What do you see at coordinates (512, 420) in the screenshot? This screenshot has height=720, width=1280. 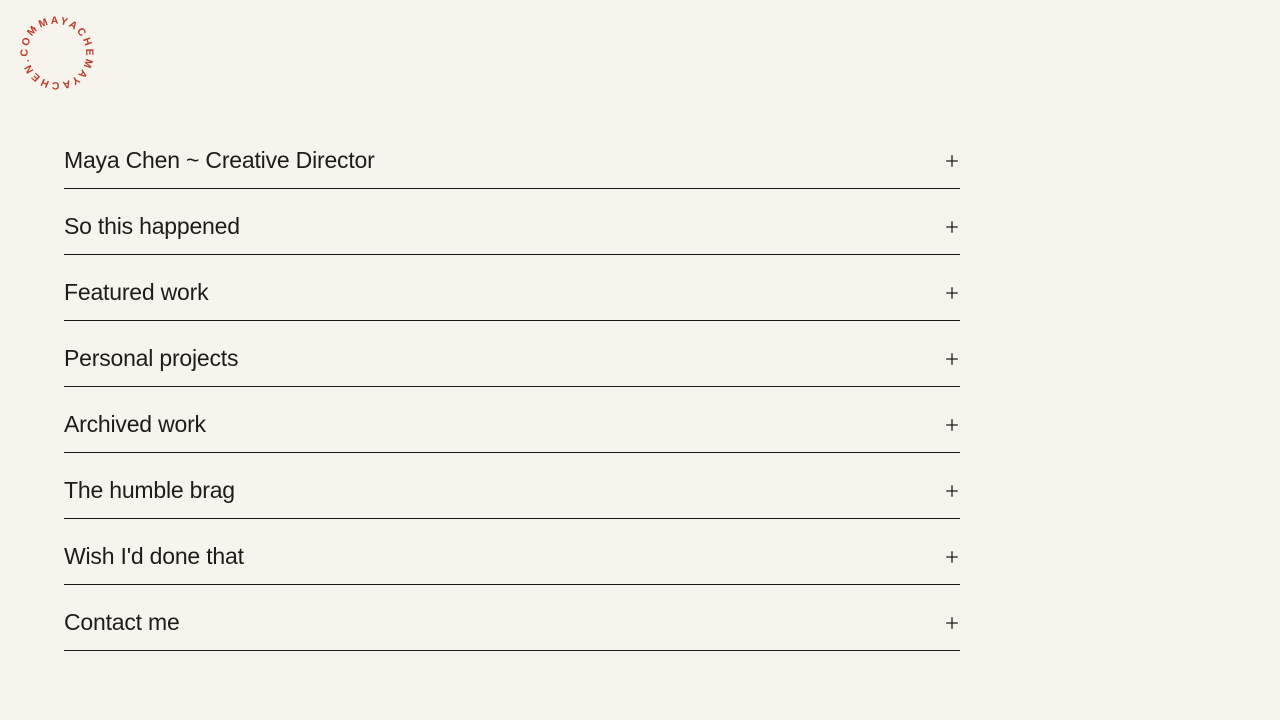 I see `accordion-item-archived-work: Archived work` at bounding box center [512, 420].